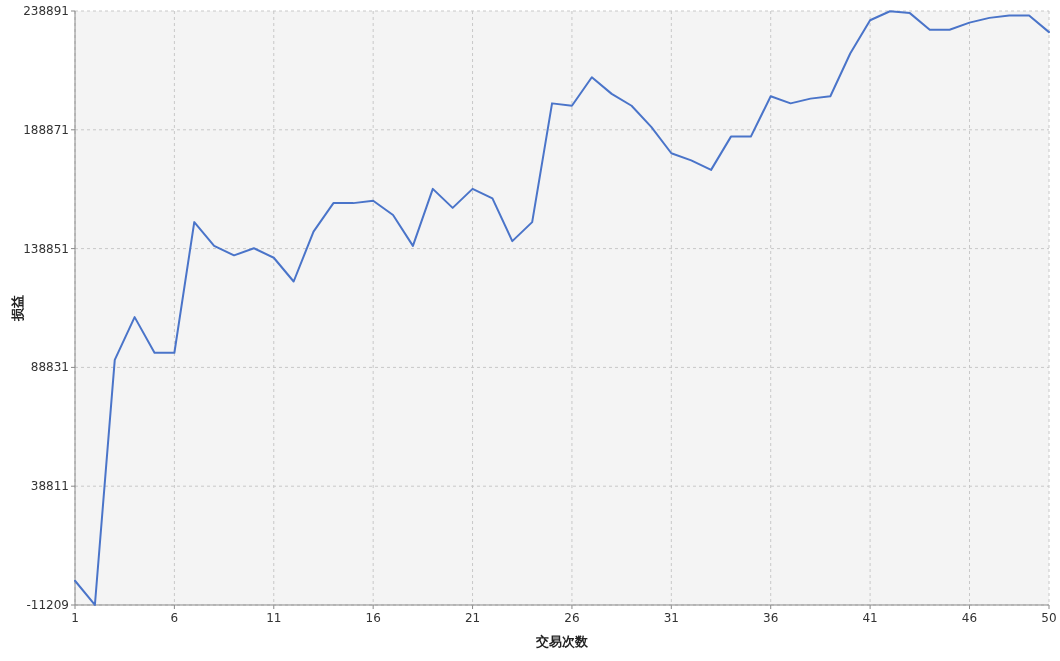  What do you see at coordinates (373, 618) in the screenshot?
I see `x-tick-label: 16` at bounding box center [373, 618].